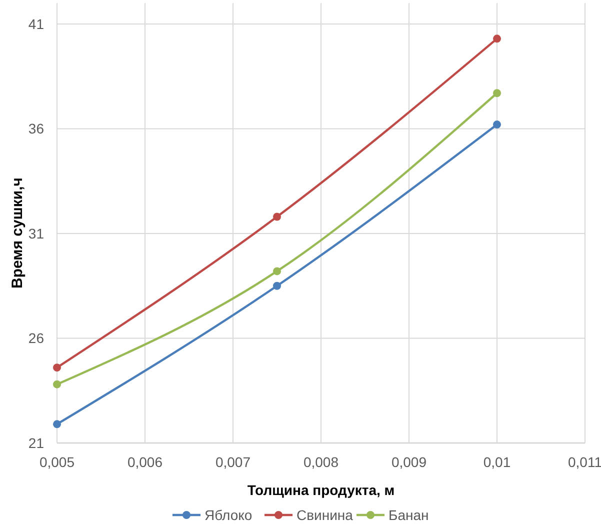 The image size is (601, 530). I want to click on legend-label: Свинина, so click(325, 514).